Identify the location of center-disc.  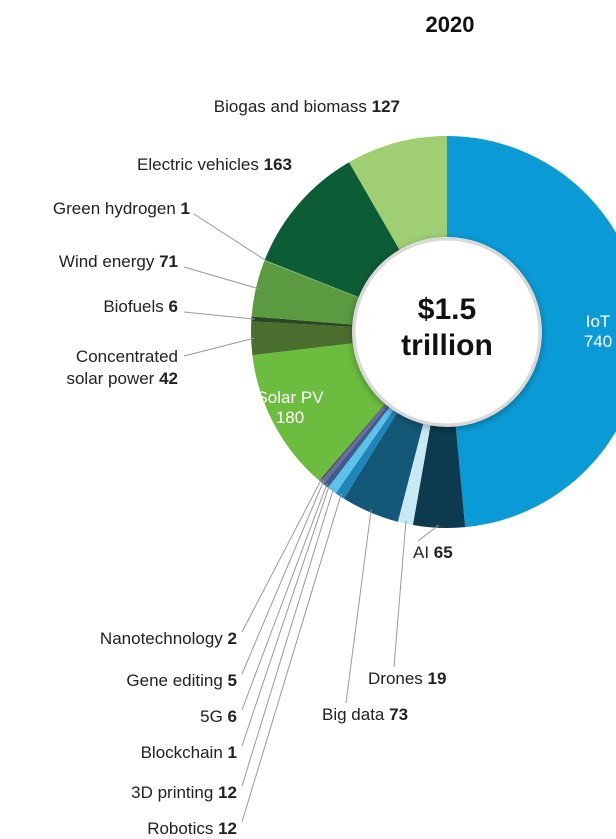
(447, 332).